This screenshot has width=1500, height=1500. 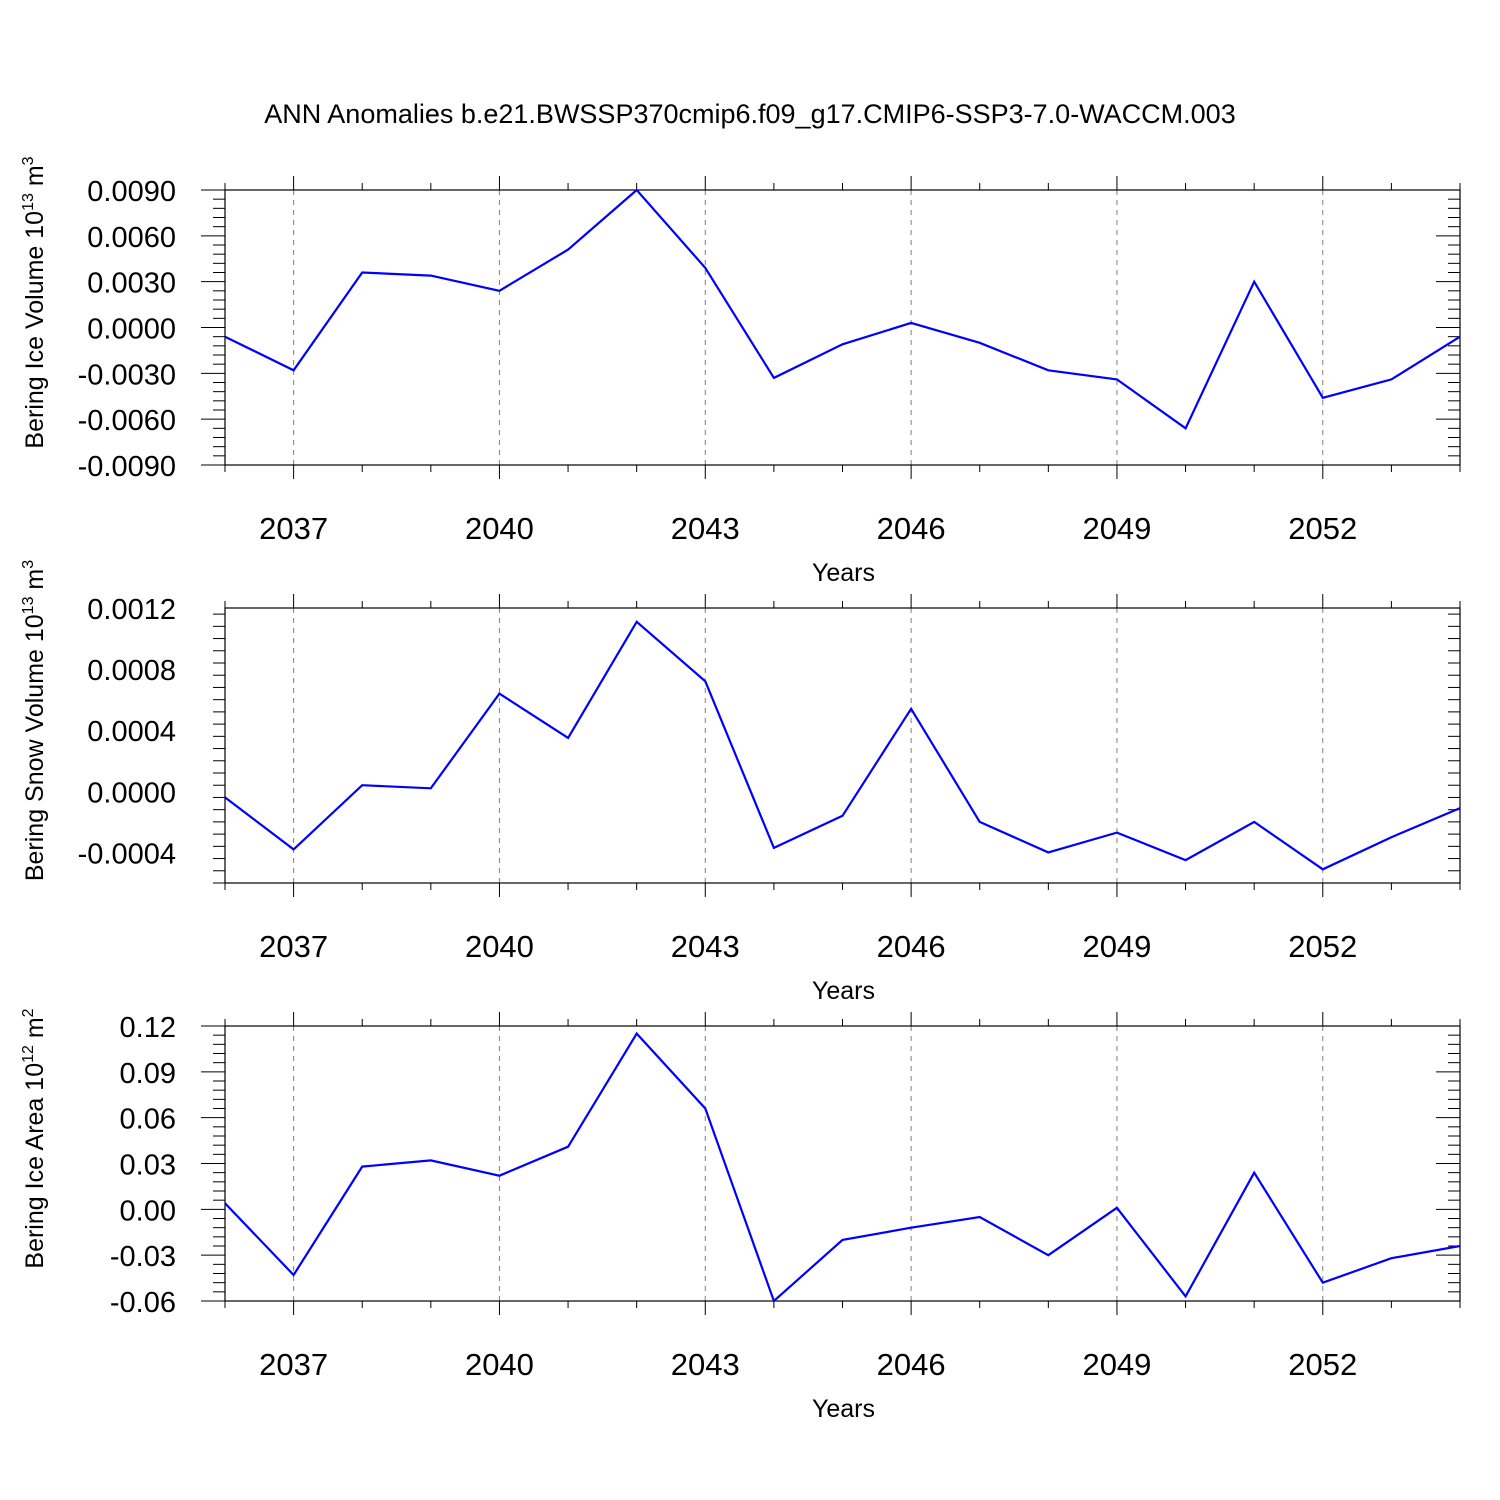 I want to click on y-axis-label: Bering Ice Area 1012 m2, so click(x=34, y=1138).